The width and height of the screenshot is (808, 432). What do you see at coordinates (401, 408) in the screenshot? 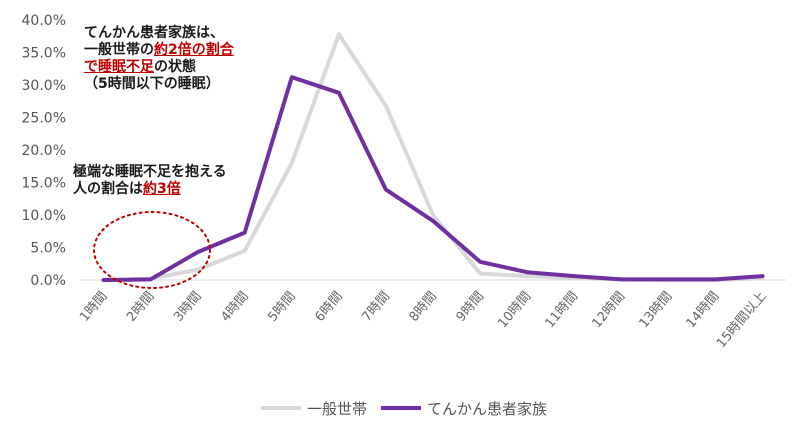
I see `legend-swatch-epilepsy` at bounding box center [401, 408].